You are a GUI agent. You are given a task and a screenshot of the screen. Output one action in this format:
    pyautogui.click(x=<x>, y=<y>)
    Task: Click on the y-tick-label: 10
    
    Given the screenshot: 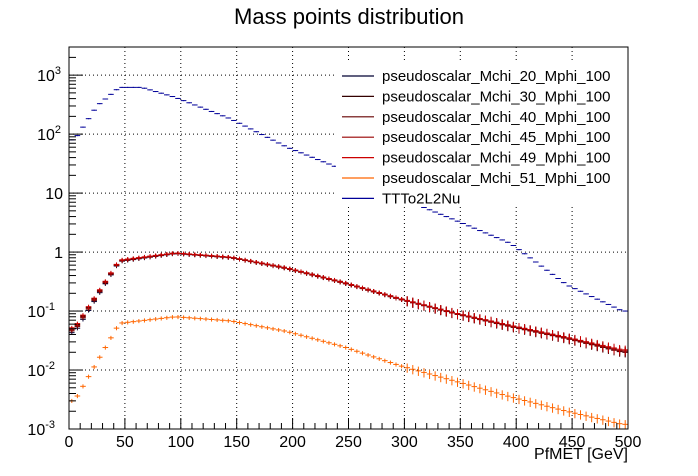 What is the action you would take?
    pyautogui.click(x=54, y=194)
    